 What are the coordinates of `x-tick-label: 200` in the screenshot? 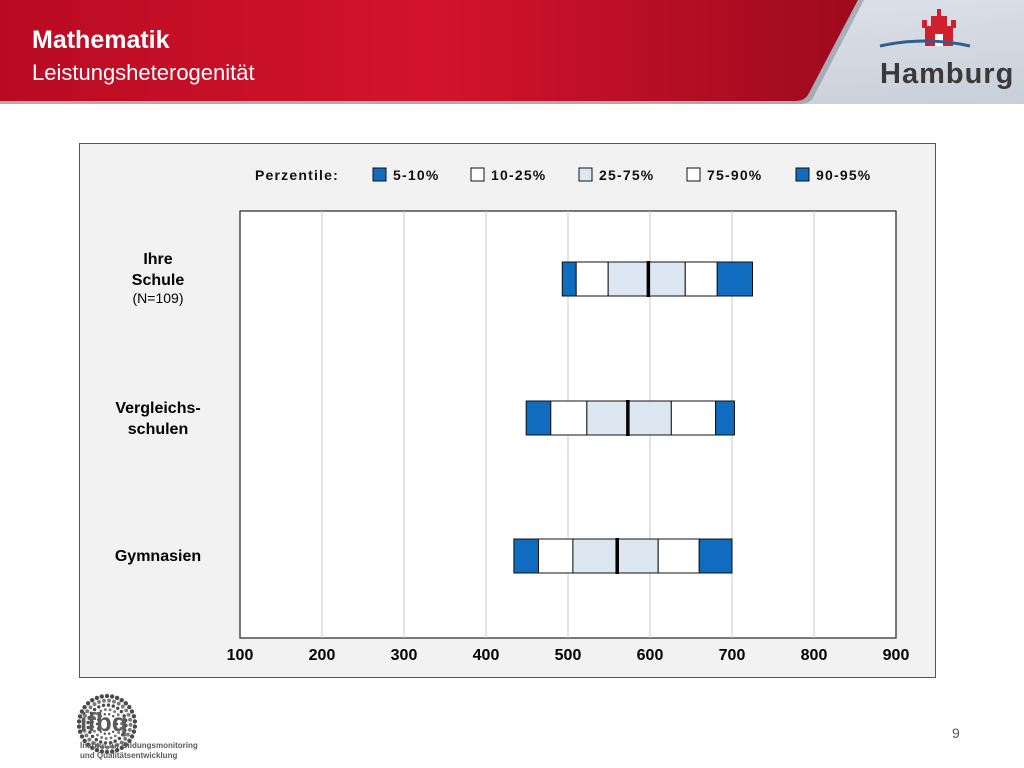 It's located at (322, 655).